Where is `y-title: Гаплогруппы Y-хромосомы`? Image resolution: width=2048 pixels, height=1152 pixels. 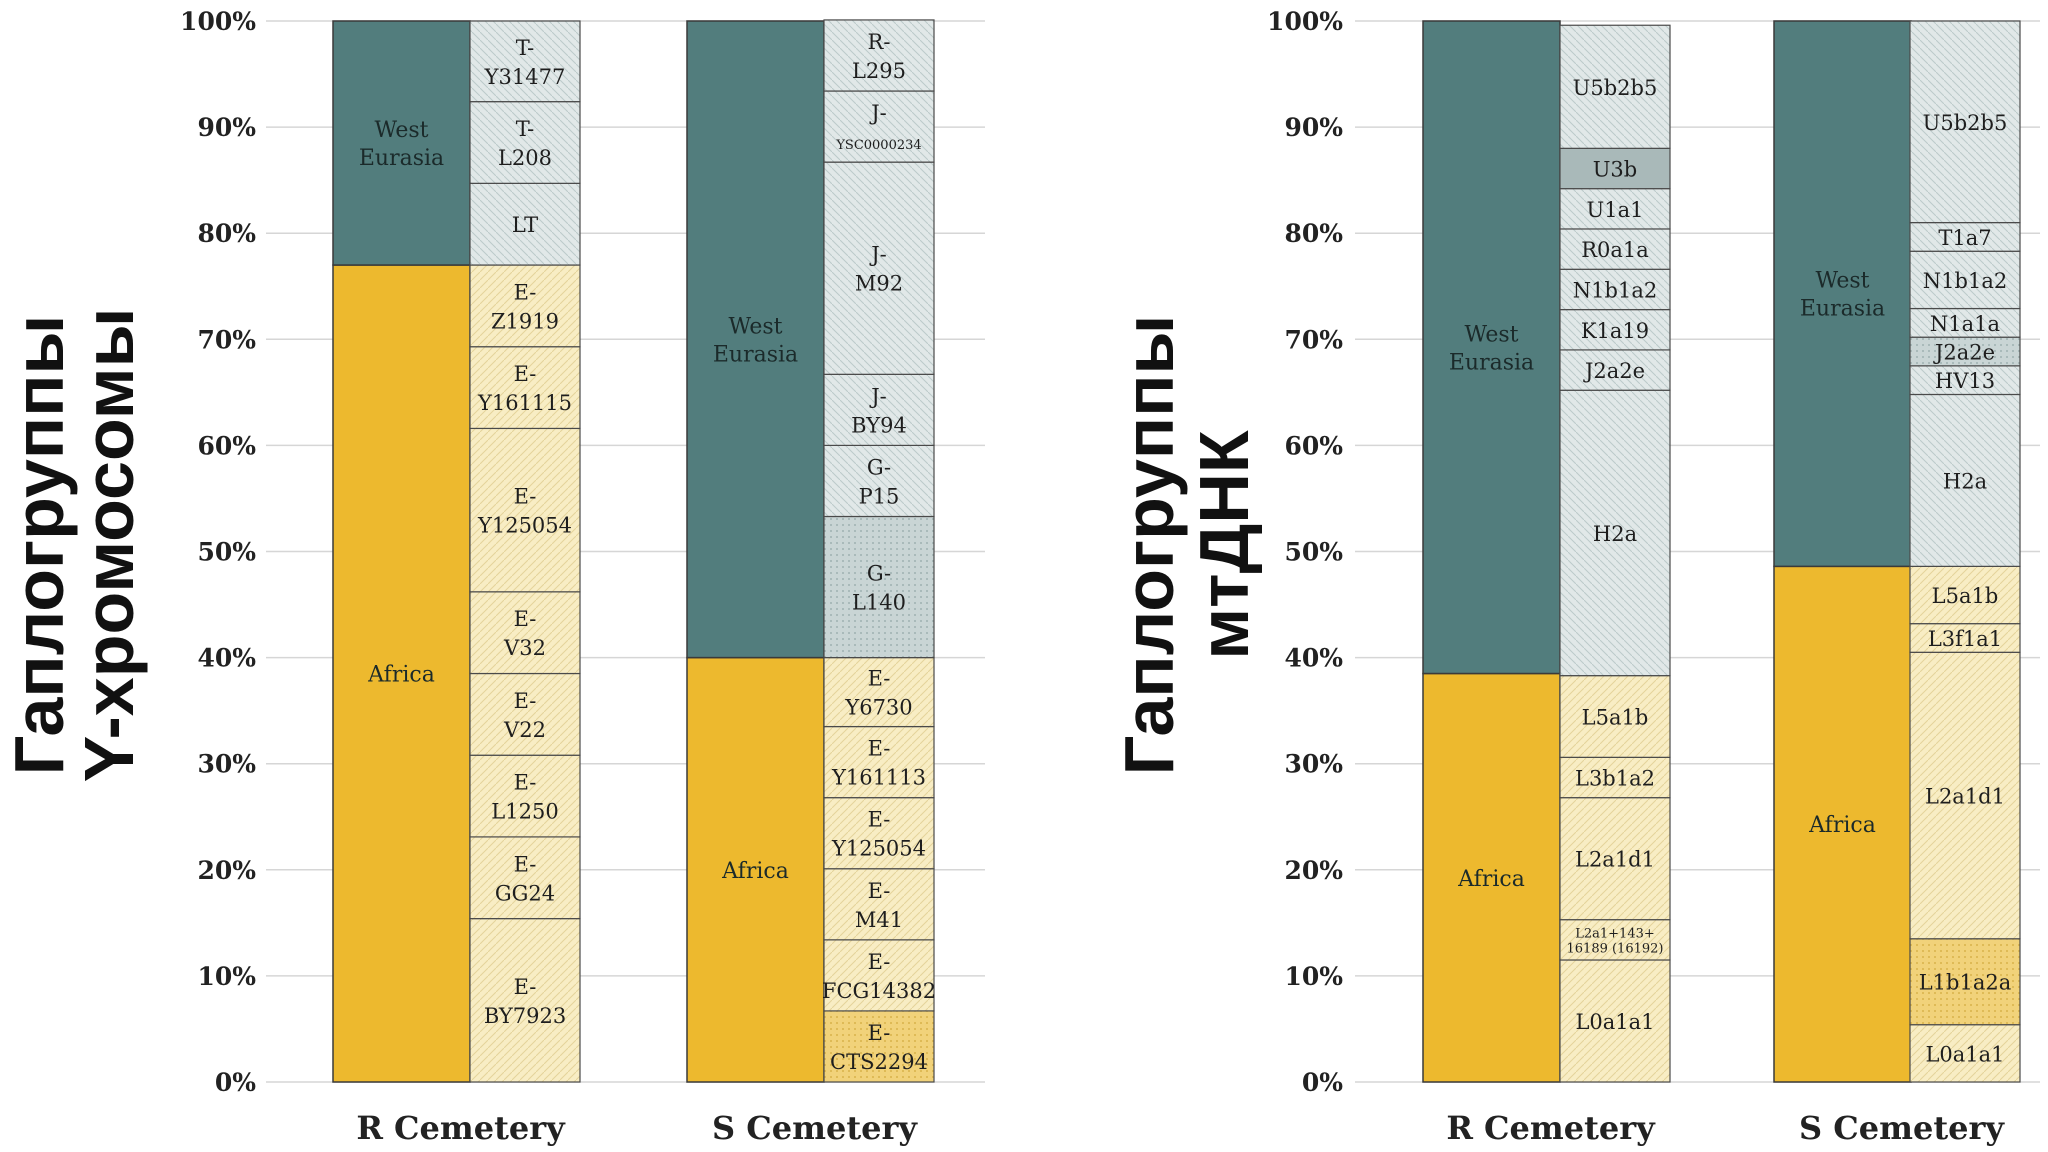
y-title: Гаплогруппы Y-хромосомы is located at coordinates (74, 545).